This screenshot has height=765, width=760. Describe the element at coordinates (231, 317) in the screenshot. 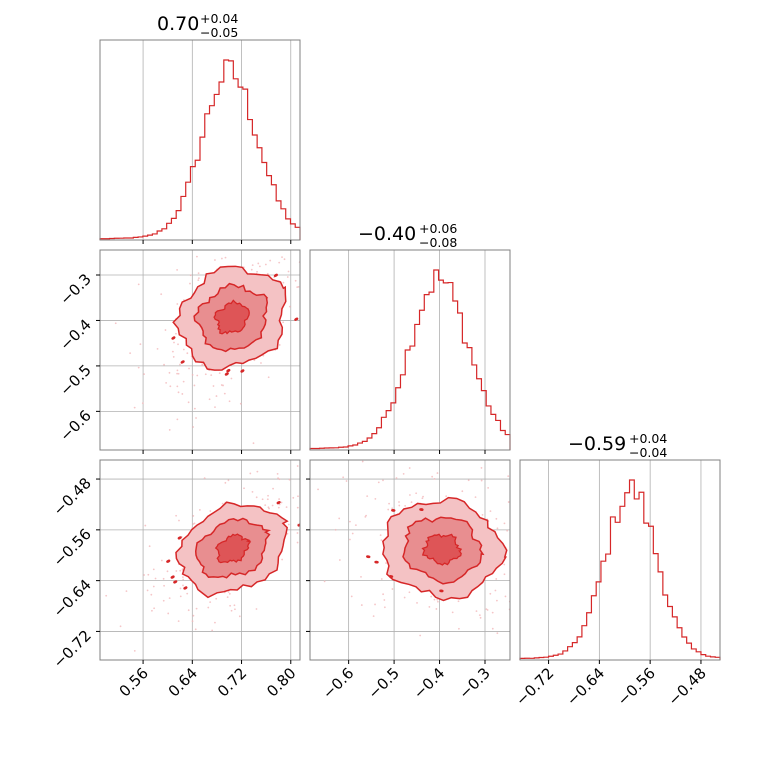

I see `contour-inner` at that location.